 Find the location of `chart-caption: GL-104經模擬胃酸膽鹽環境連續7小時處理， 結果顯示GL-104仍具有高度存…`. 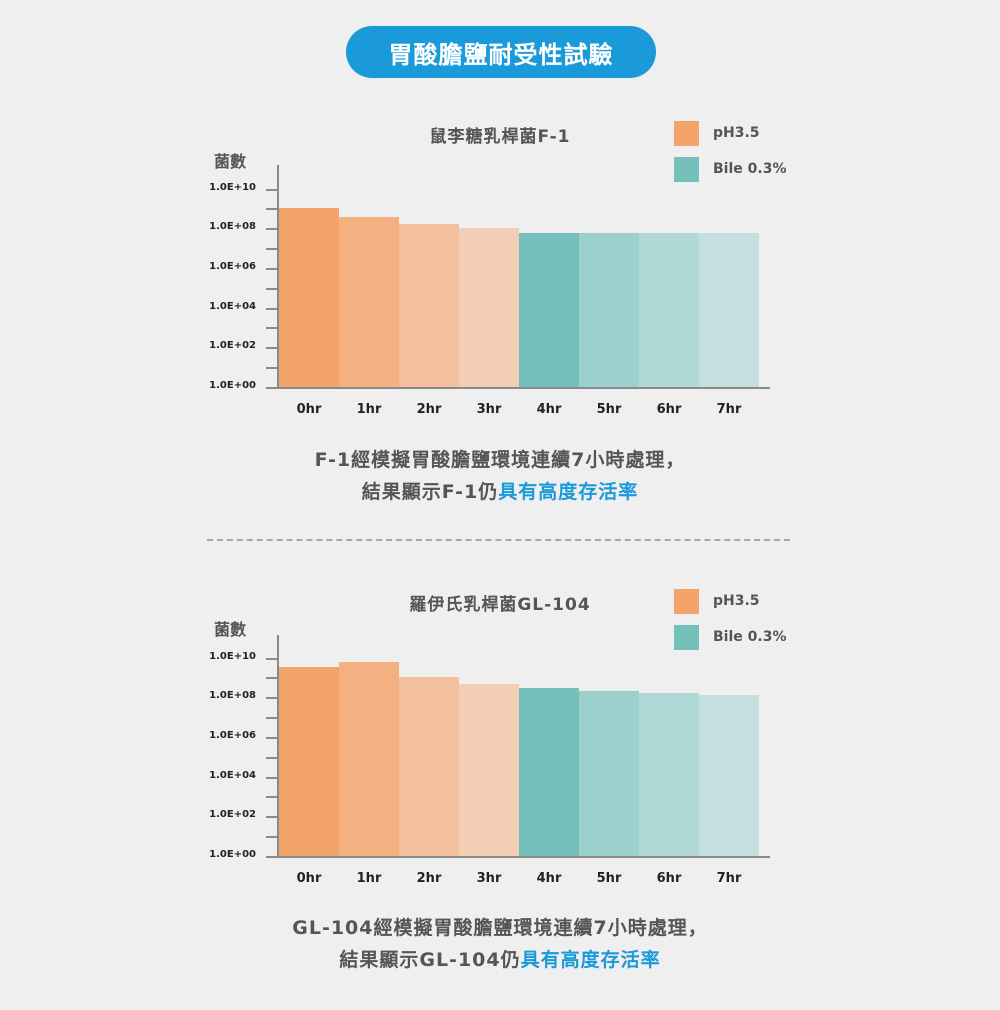

chart-caption: GL-104經模擬胃酸膽鹽環境連續7小時處理， 結果顯示GL-104仍具有高度存… is located at coordinates (500, 944).